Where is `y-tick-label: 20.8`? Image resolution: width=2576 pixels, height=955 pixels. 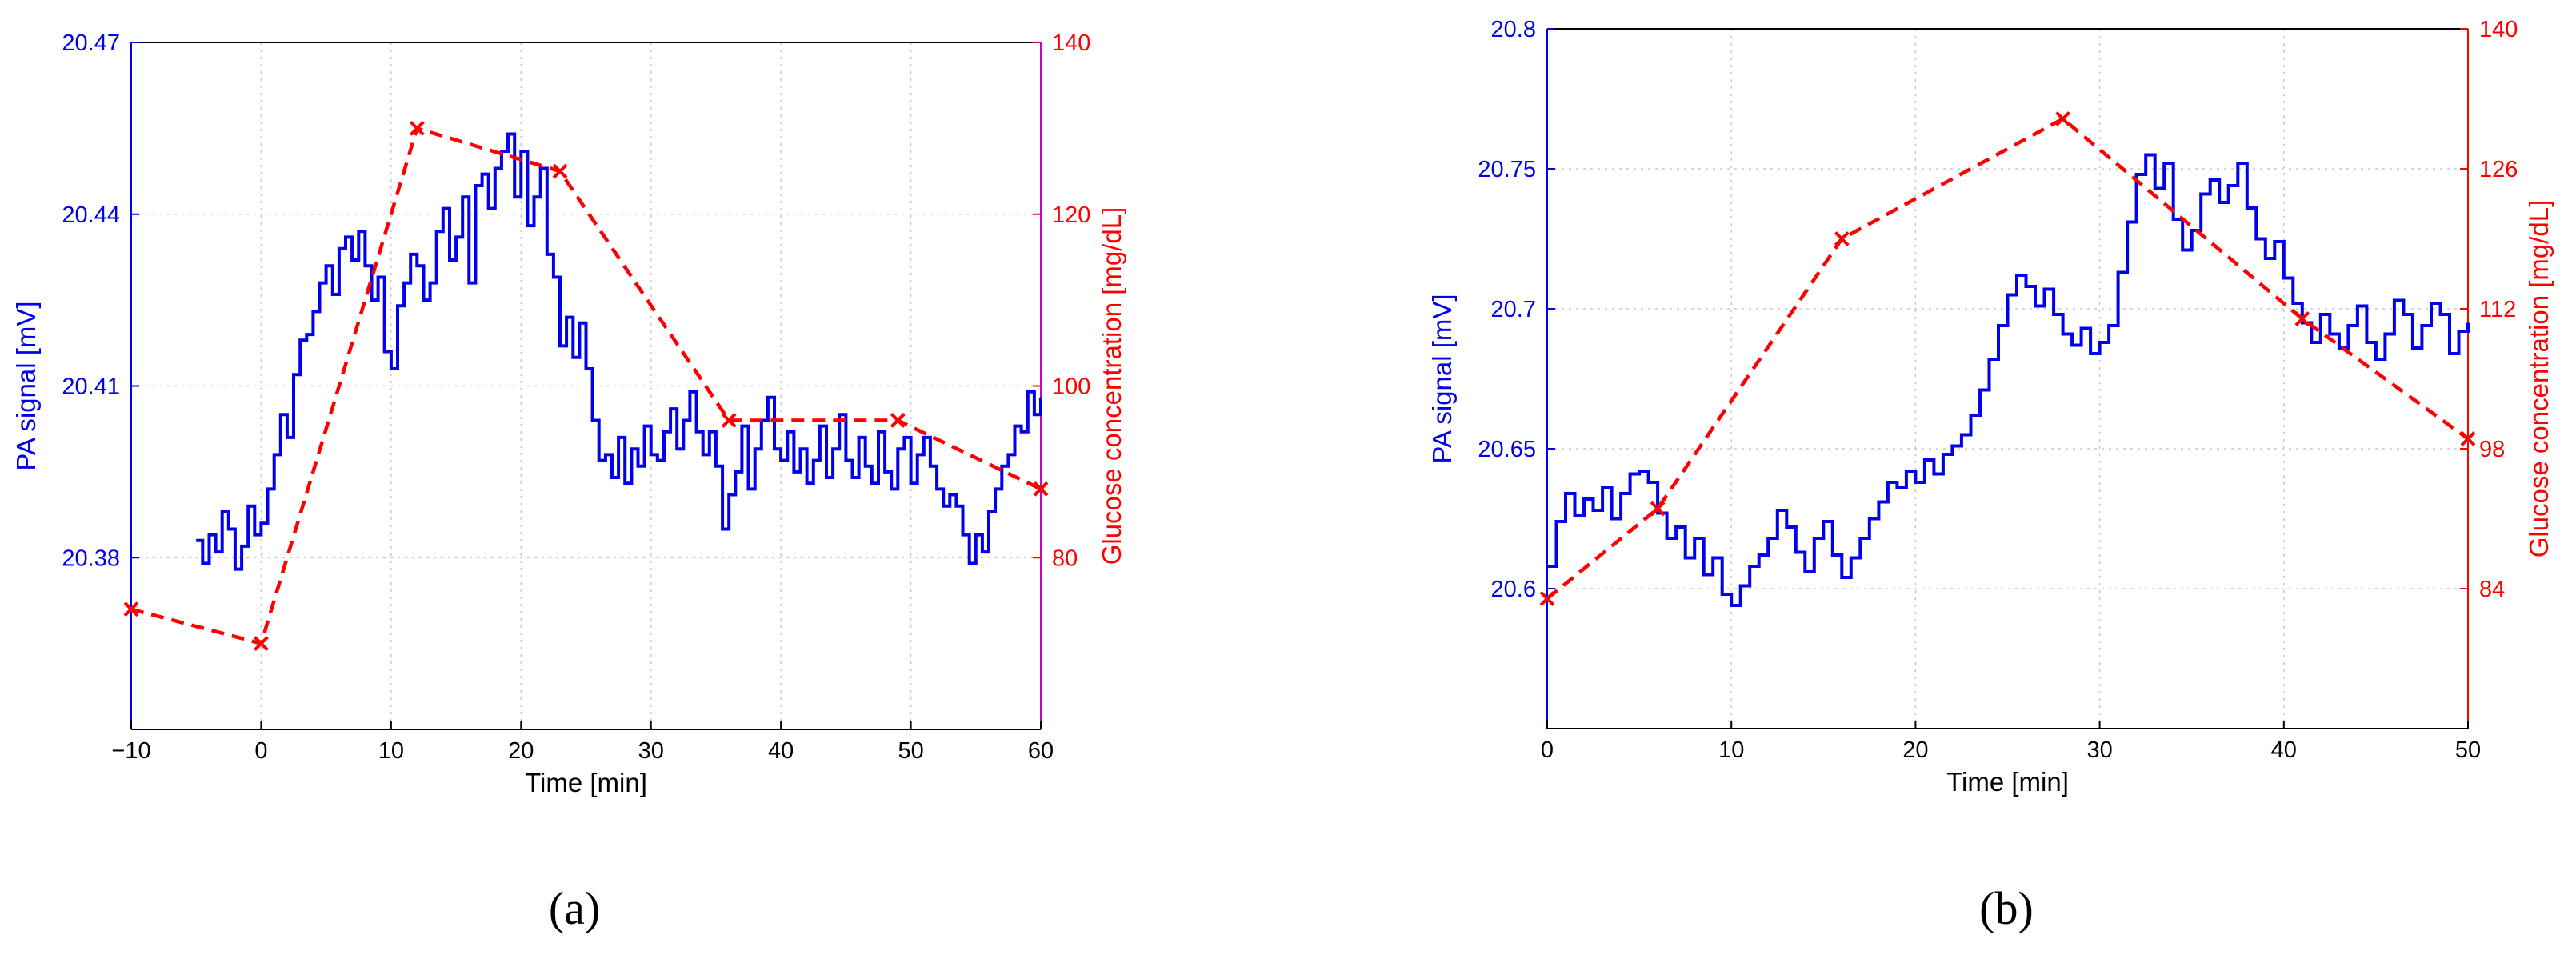 y-tick-label: 20.8 is located at coordinates (1513, 30).